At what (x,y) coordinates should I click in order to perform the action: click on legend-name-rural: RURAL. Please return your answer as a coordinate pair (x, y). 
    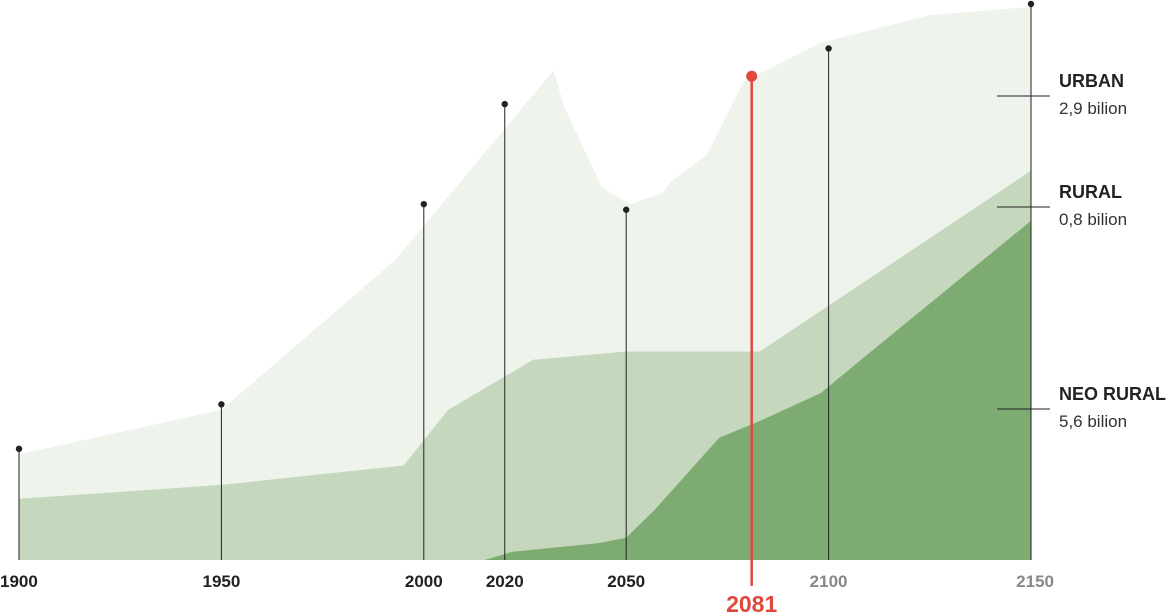
    Looking at the image, I should click on (1090, 192).